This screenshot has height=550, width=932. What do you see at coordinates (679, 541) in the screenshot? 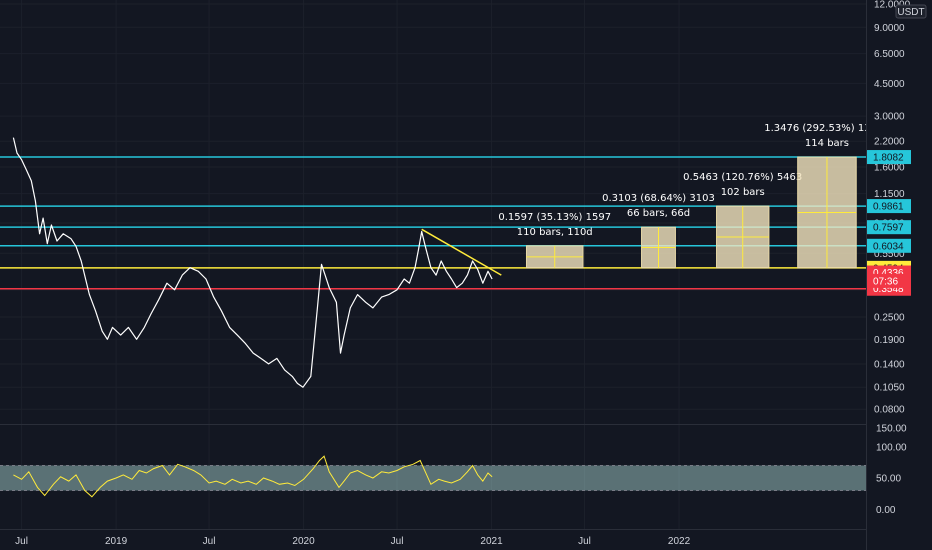
I see `x-tick-label: 2022` at bounding box center [679, 541].